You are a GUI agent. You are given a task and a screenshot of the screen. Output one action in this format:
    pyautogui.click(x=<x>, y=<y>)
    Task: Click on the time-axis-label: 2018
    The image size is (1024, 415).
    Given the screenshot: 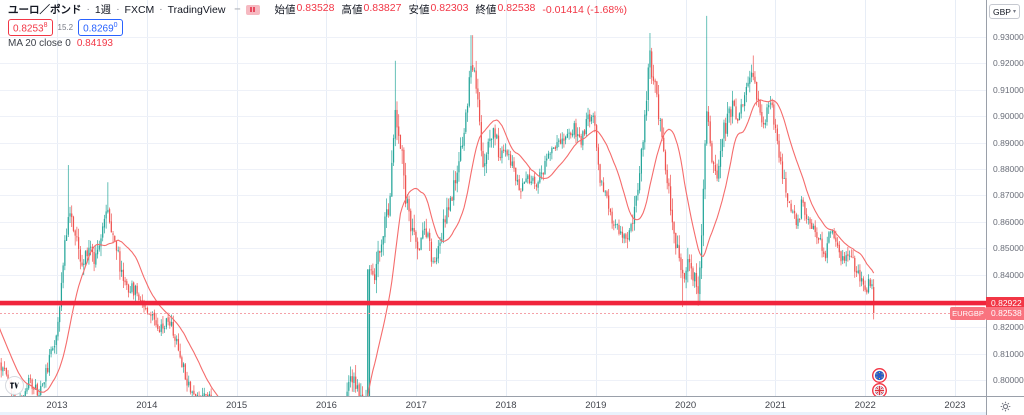 What is the action you would take?
    pyautogui.click(x=506, y=405)
    